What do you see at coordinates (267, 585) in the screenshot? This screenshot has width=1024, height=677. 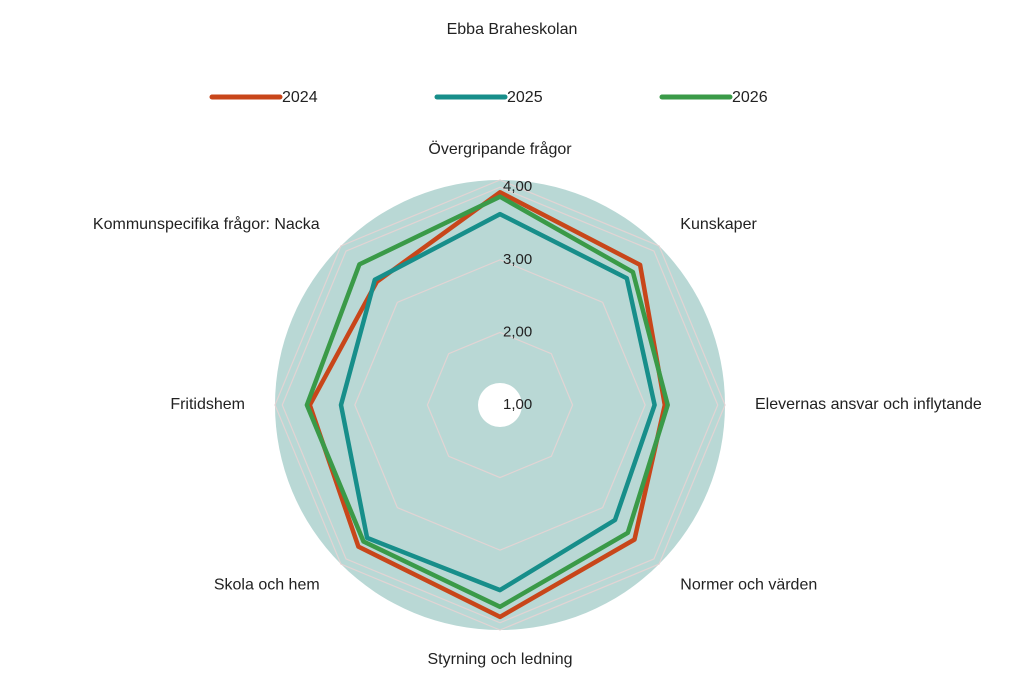 I see `category-label: Skola och hem` at bounding box center [267, 585].